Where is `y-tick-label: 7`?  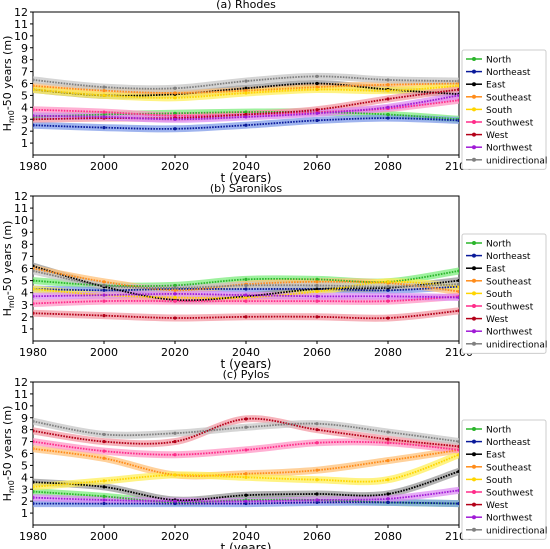
y-tick-label: 7 is located at coordinates (24, 72).